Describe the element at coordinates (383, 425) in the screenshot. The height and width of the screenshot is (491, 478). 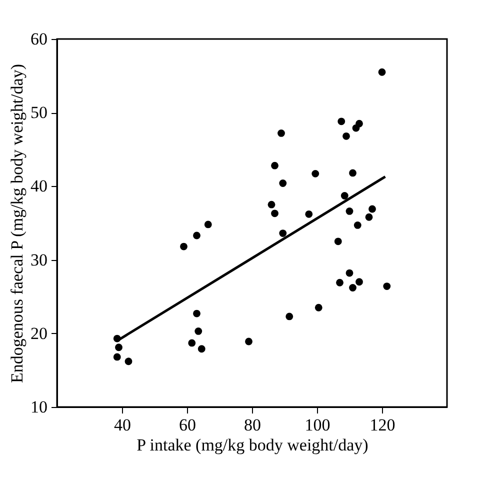
I see `x-tick-label: 120` at that location.